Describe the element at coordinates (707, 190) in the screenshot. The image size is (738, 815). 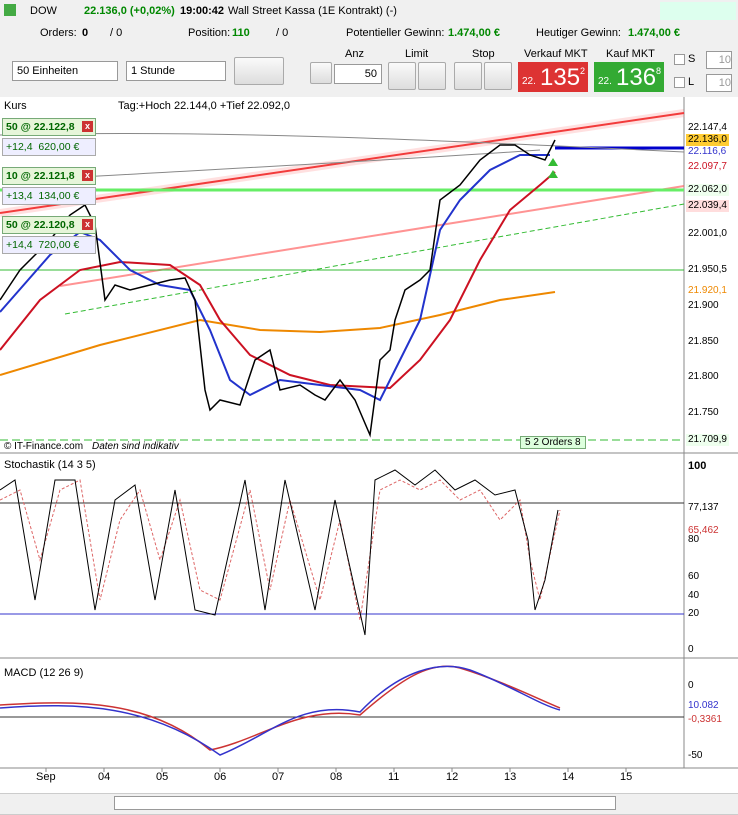
I see `axis-label: 22.062,0` at that location.